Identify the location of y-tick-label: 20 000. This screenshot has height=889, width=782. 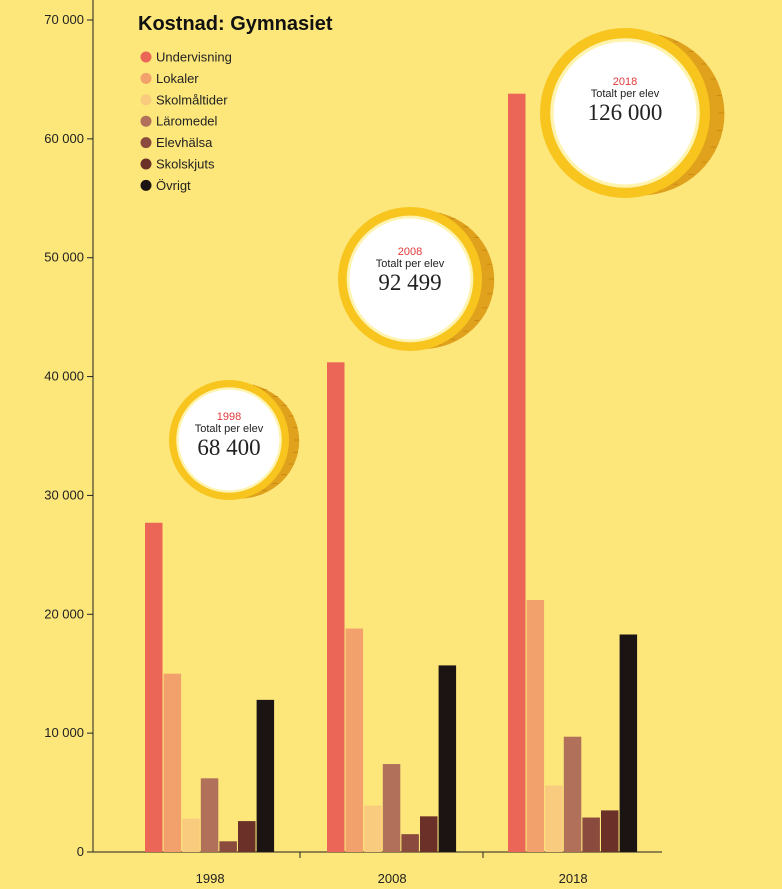
(64, 613).